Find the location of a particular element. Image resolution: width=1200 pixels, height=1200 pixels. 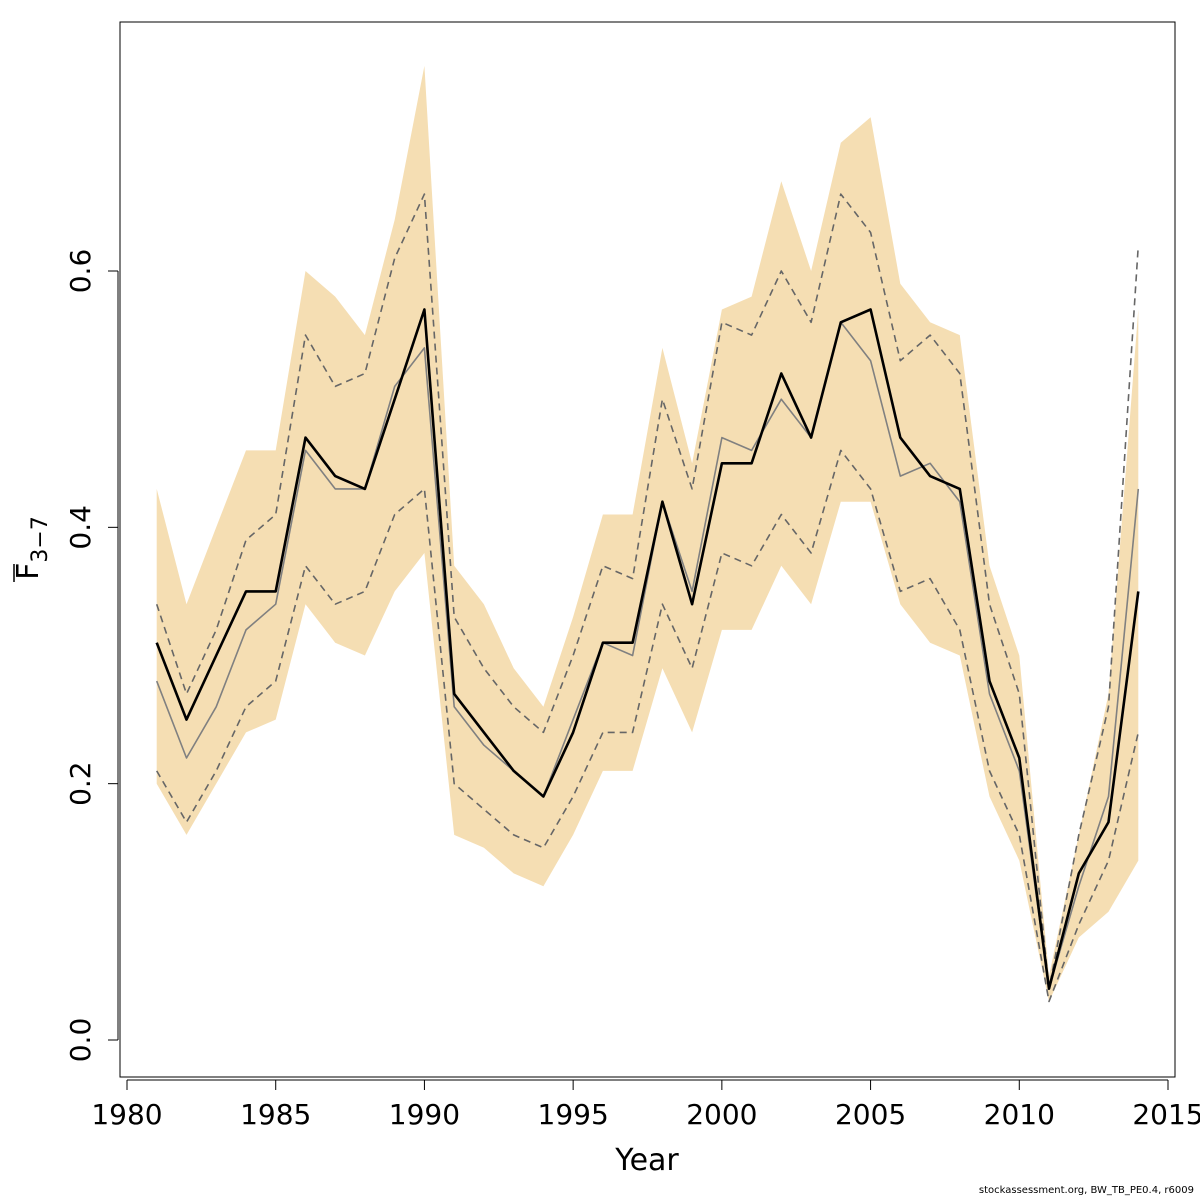

y-tick-label: 0.2 is located at coordinates (80, 783).